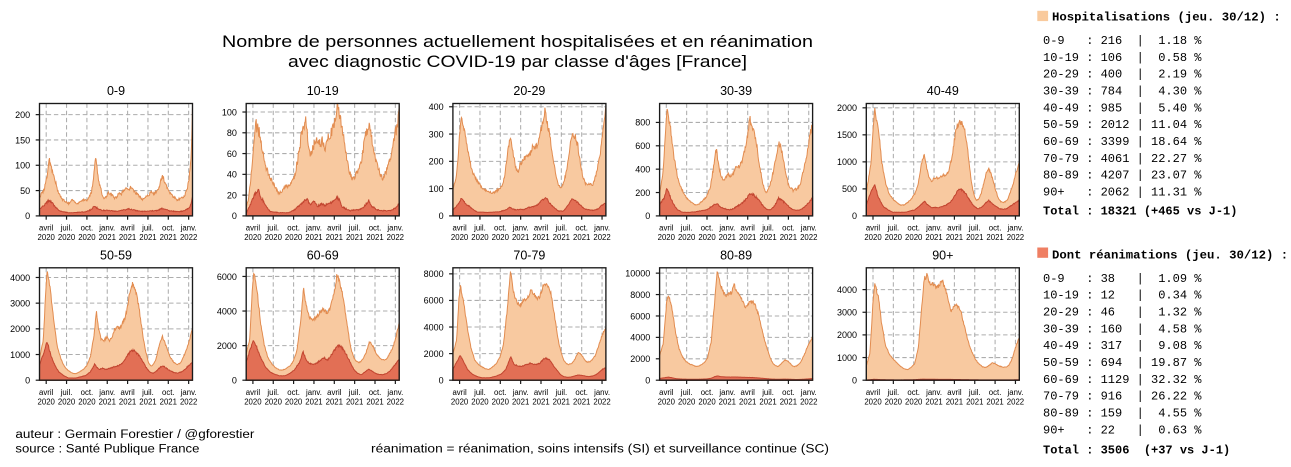  What do you see at coordinates (1122, 296) in the screenshot?
I see `svg-text: 10-19 : 12 | 0.34 %` at bounding box center [1122, 296].